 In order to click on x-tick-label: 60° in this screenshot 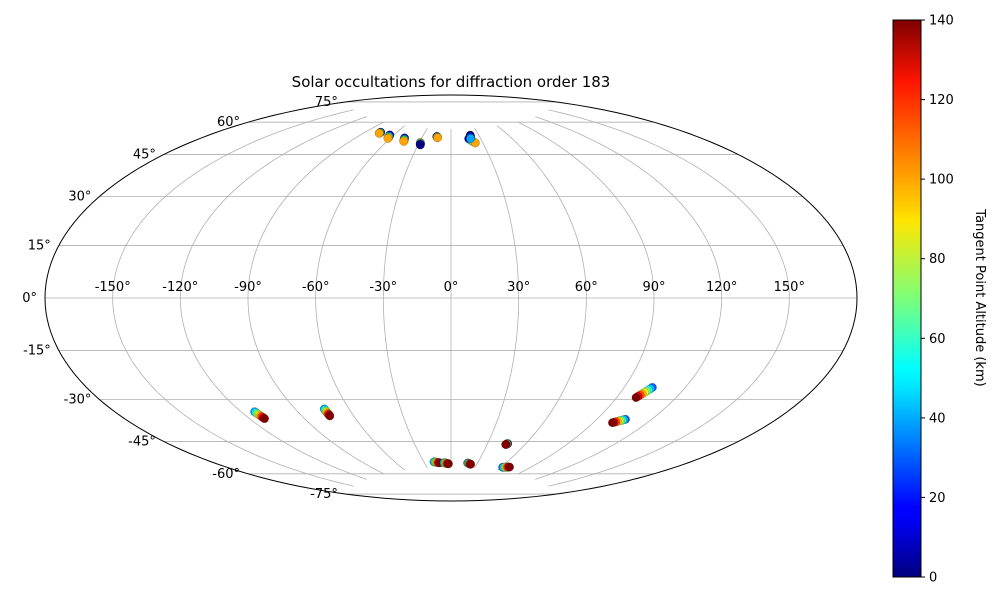, I will do `click(586, 287)`.